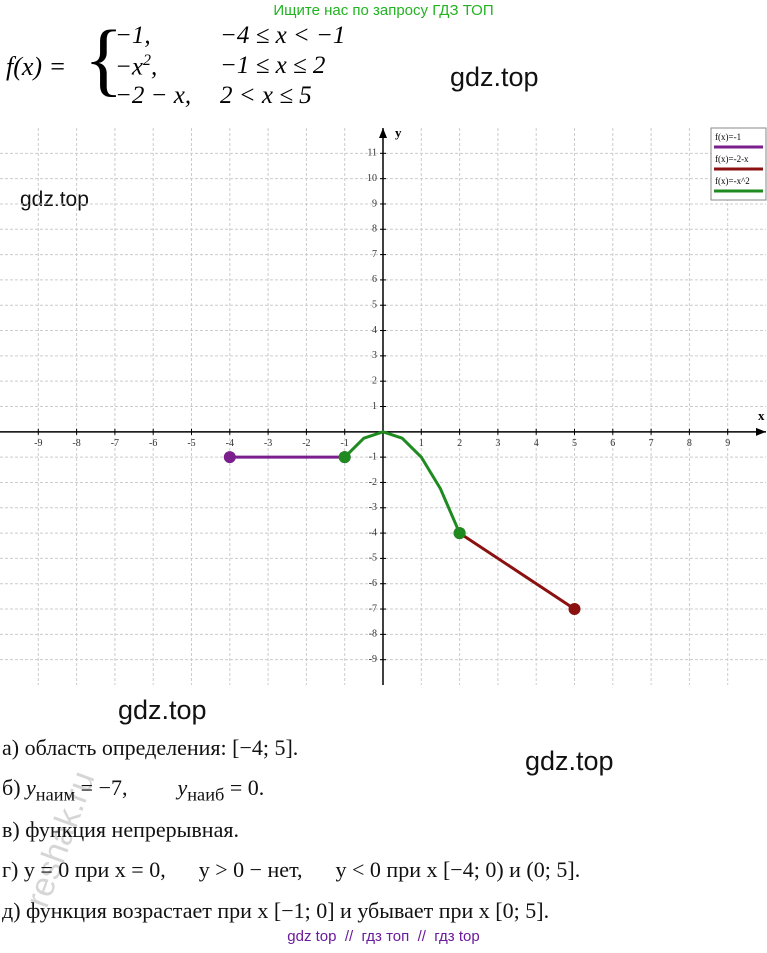  Describe the element at coordinates (150, 747) in the screenshot. I see `answer-a: а) область определения: [−4; 5].` at that location.